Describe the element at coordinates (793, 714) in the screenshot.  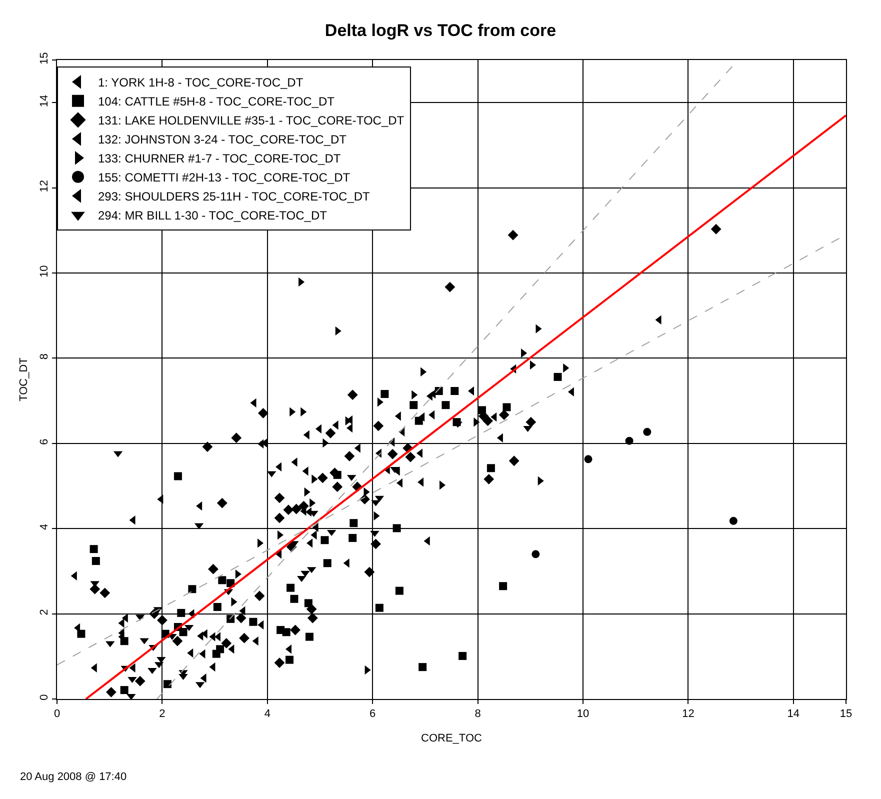
I see `x-tick-label: 14` at that location.